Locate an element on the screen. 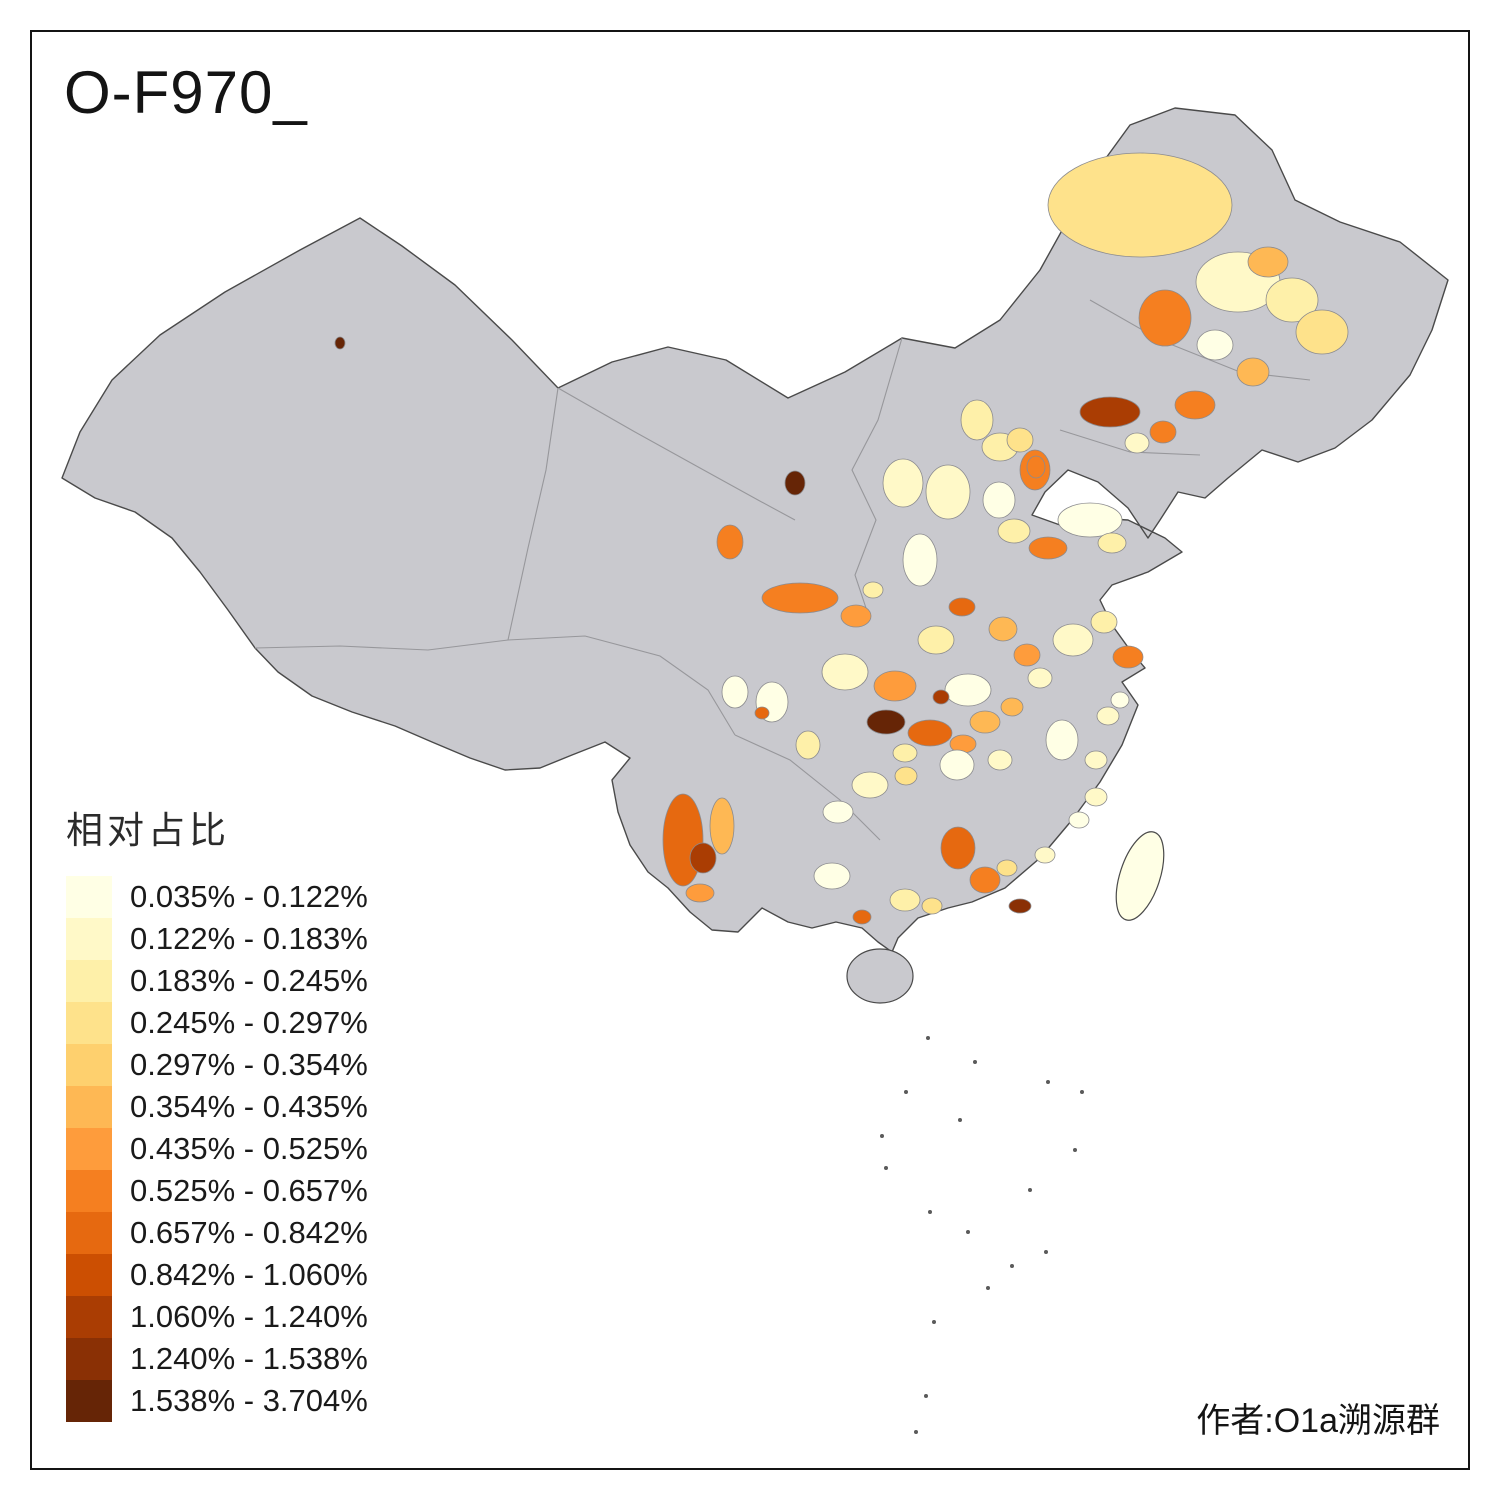  author-credit: 作者:O1a溯源群 is located at coordinates (1318, 1421).